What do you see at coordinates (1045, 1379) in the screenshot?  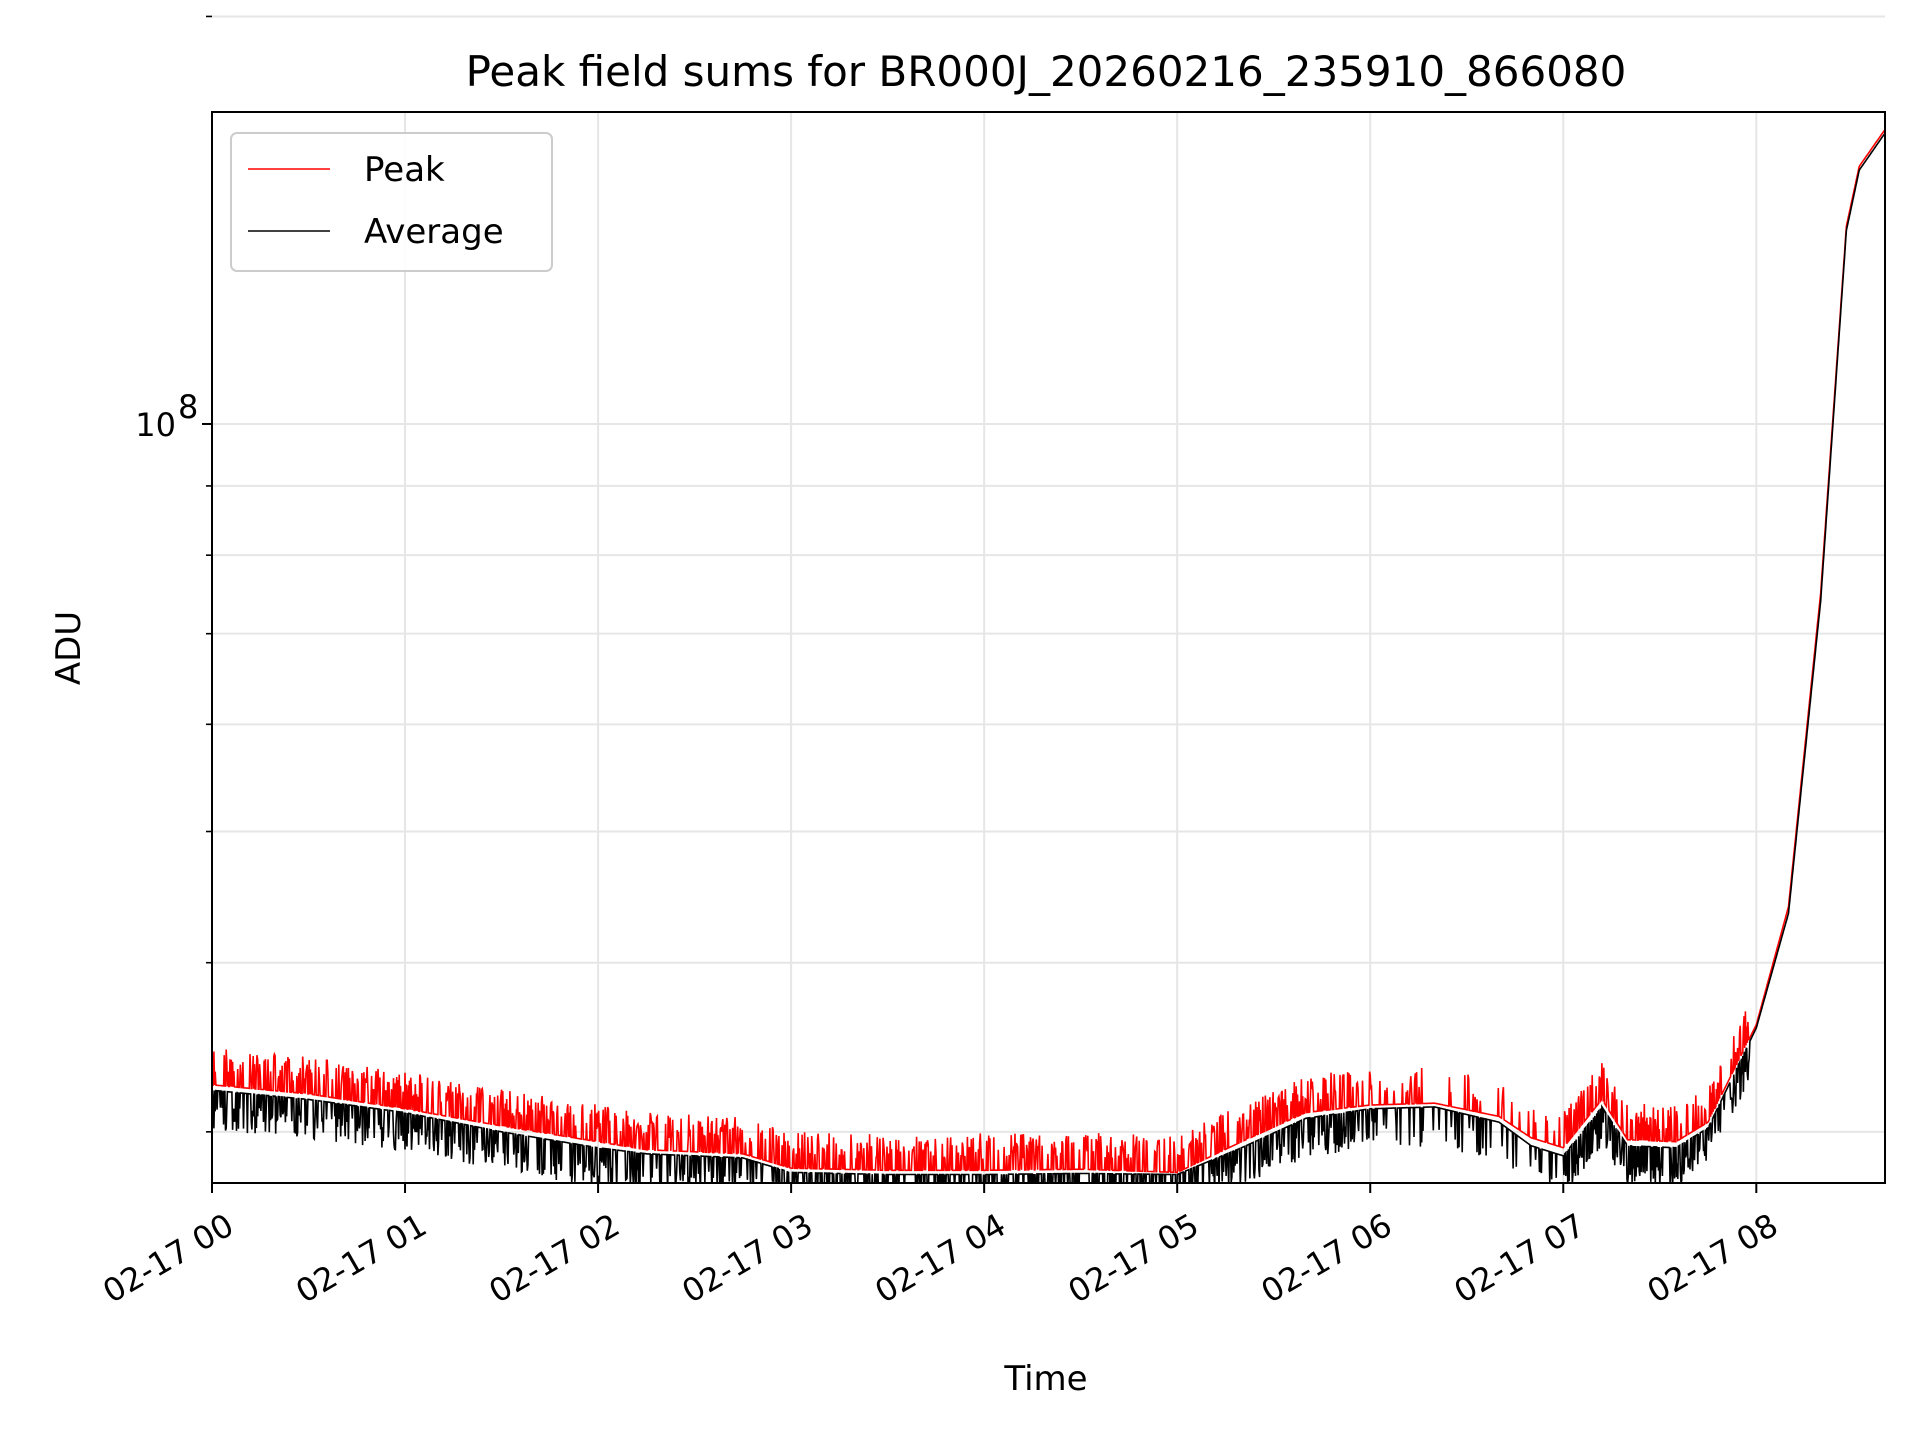 I see `x-axis-label: Time` at bounding box center [1045, 1379].